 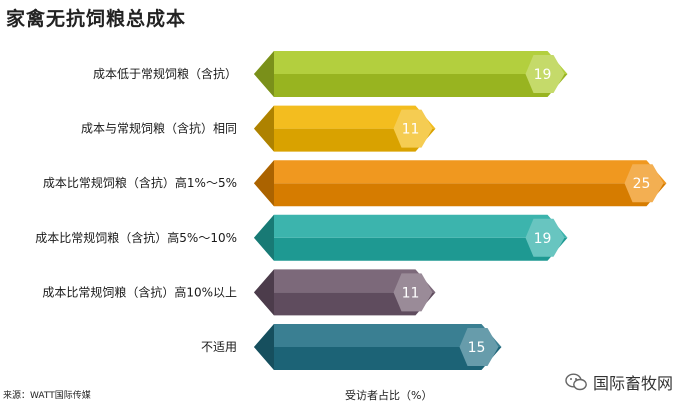 I want to click on category-label: 不适用, so click(x=219, y=347).